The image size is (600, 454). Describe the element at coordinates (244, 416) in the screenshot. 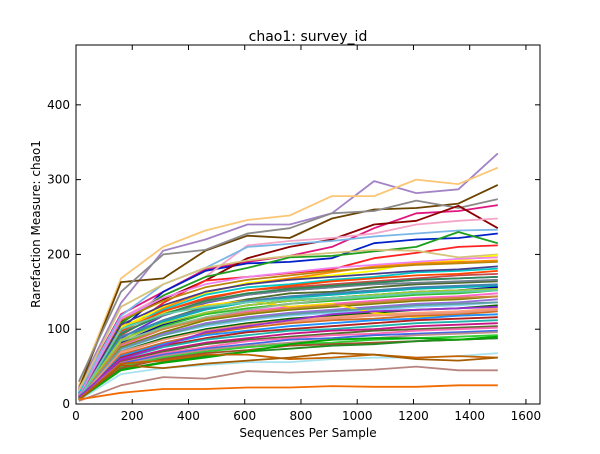

I see `x-tick-label: 600` at that location.